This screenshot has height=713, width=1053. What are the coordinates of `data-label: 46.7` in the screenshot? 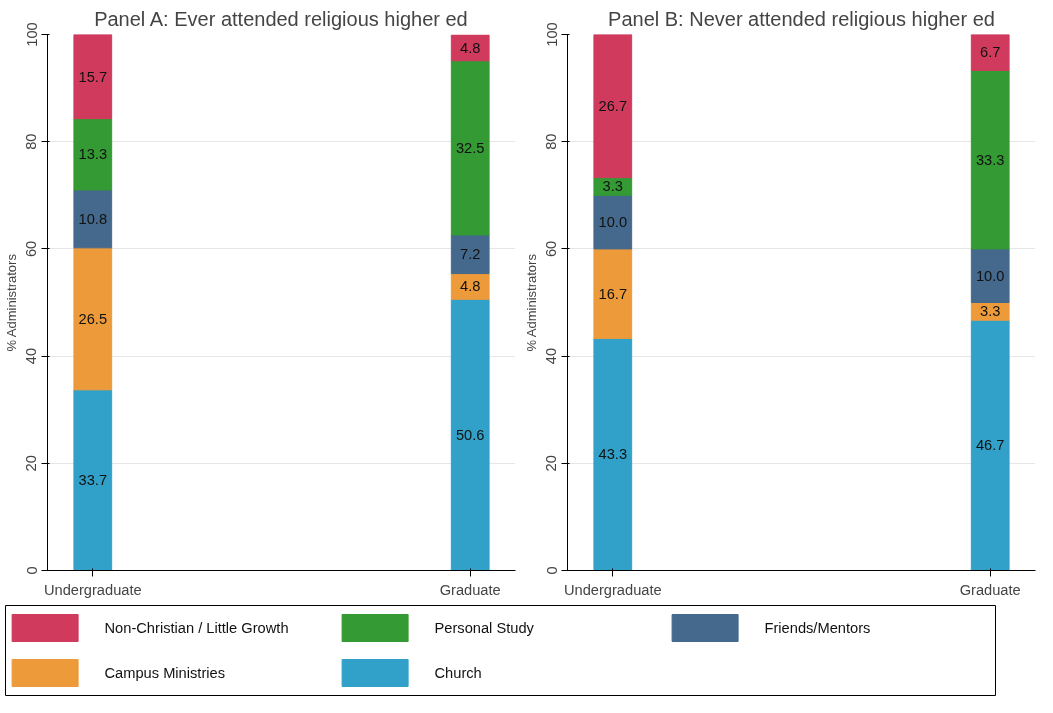 It's located at (990, 445).